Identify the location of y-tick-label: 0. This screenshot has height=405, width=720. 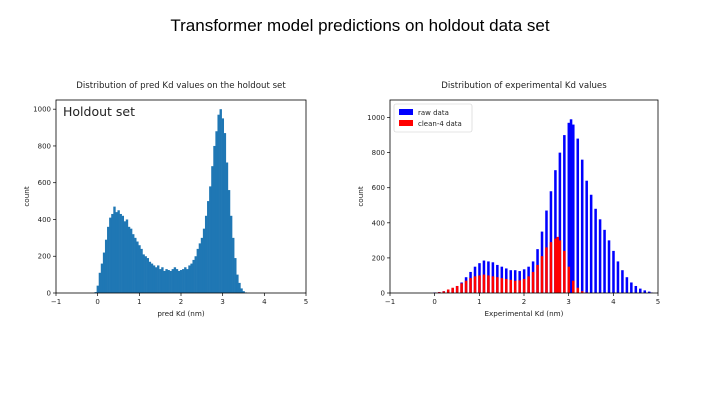
(49, 294).